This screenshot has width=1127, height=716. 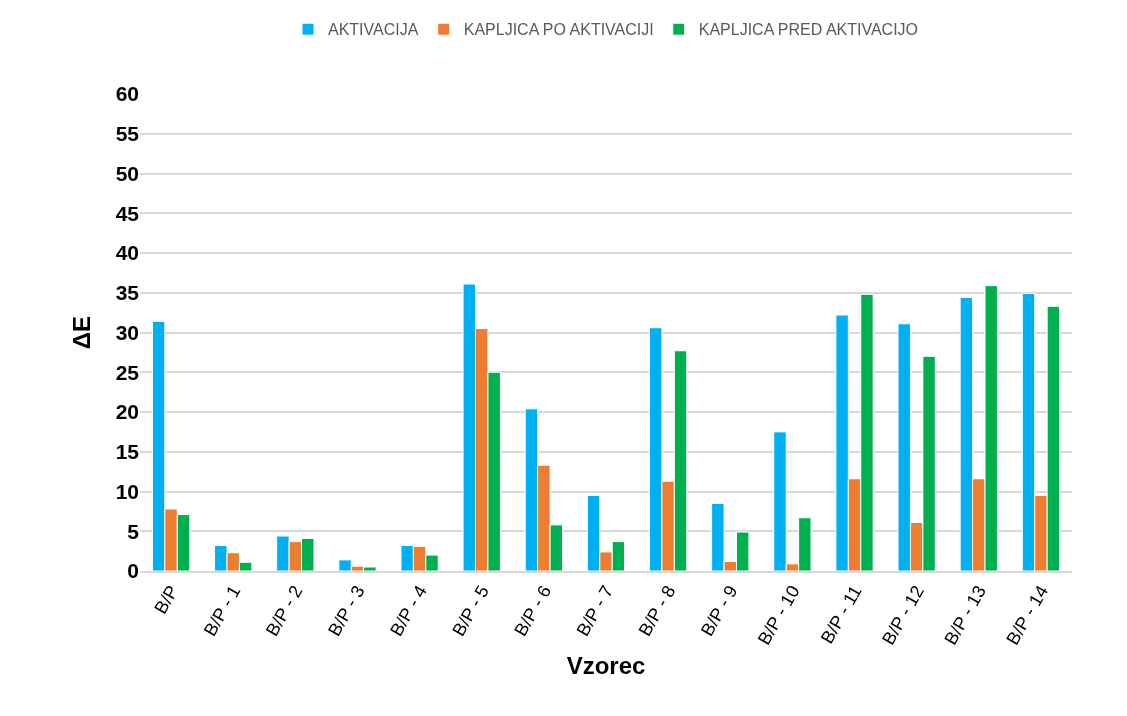 I want to click on x-tick-label: B/P - 2, so click(x=284, y=611).